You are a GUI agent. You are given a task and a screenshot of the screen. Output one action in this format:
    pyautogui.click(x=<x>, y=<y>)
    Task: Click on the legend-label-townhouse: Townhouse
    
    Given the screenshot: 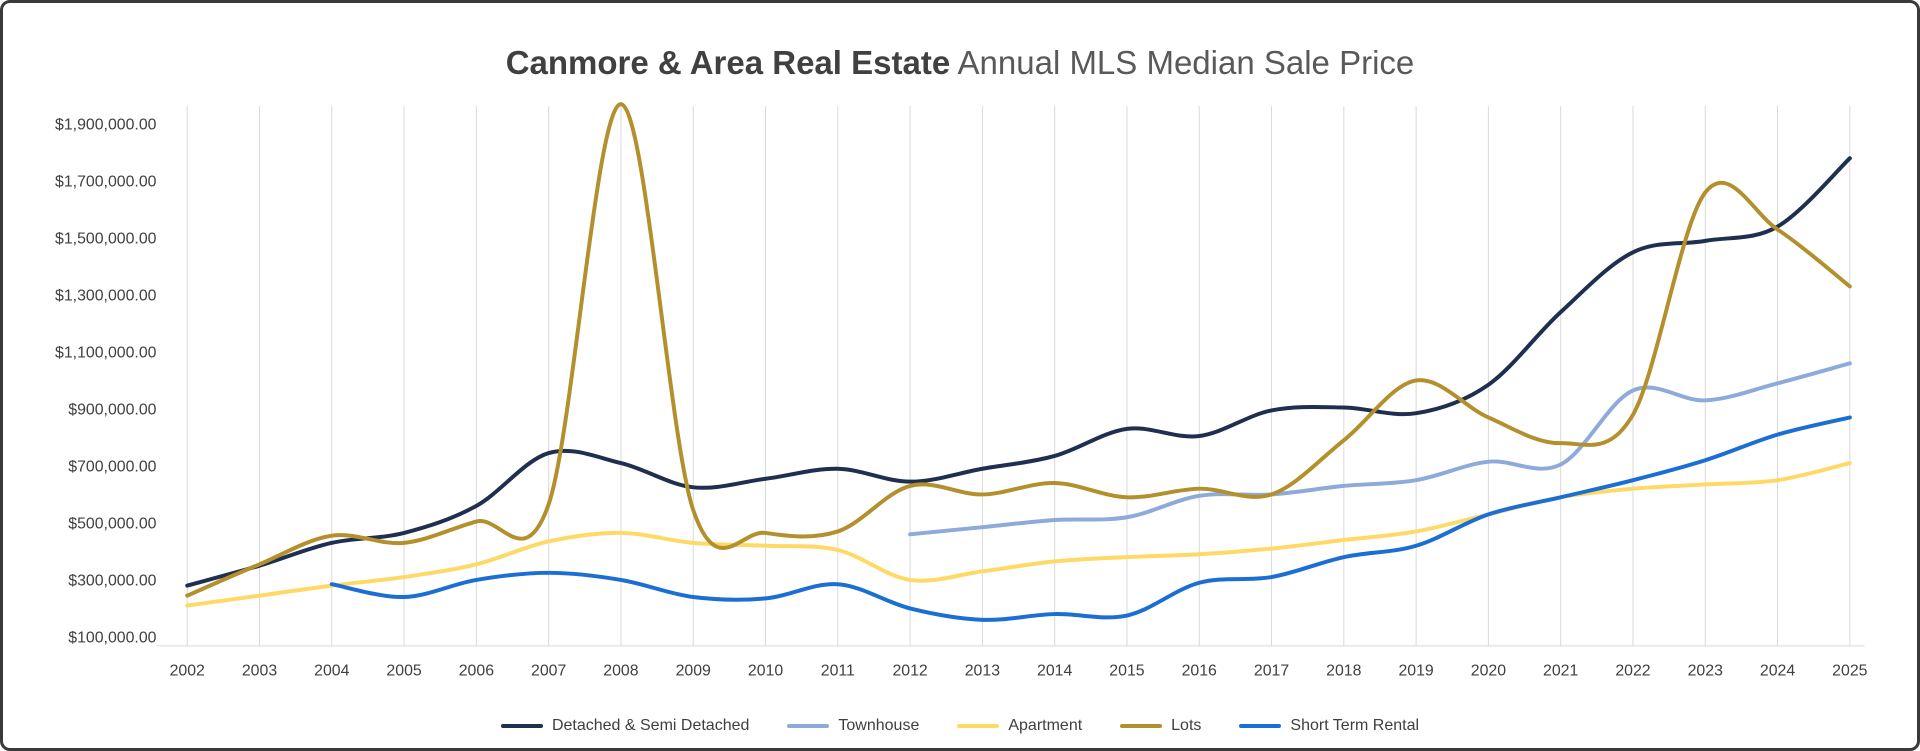 What is the action you would take?
    pyautogui.click(x=879, y=725)
    